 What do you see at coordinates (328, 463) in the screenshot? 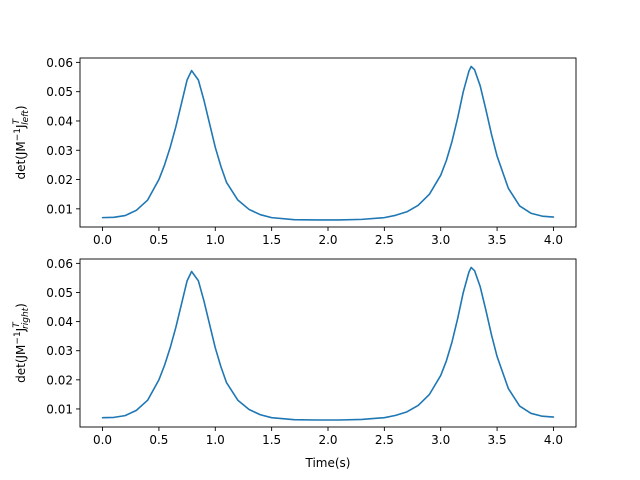
I see `x-axis-label: Time(s)` at bounding box center [328, 463].